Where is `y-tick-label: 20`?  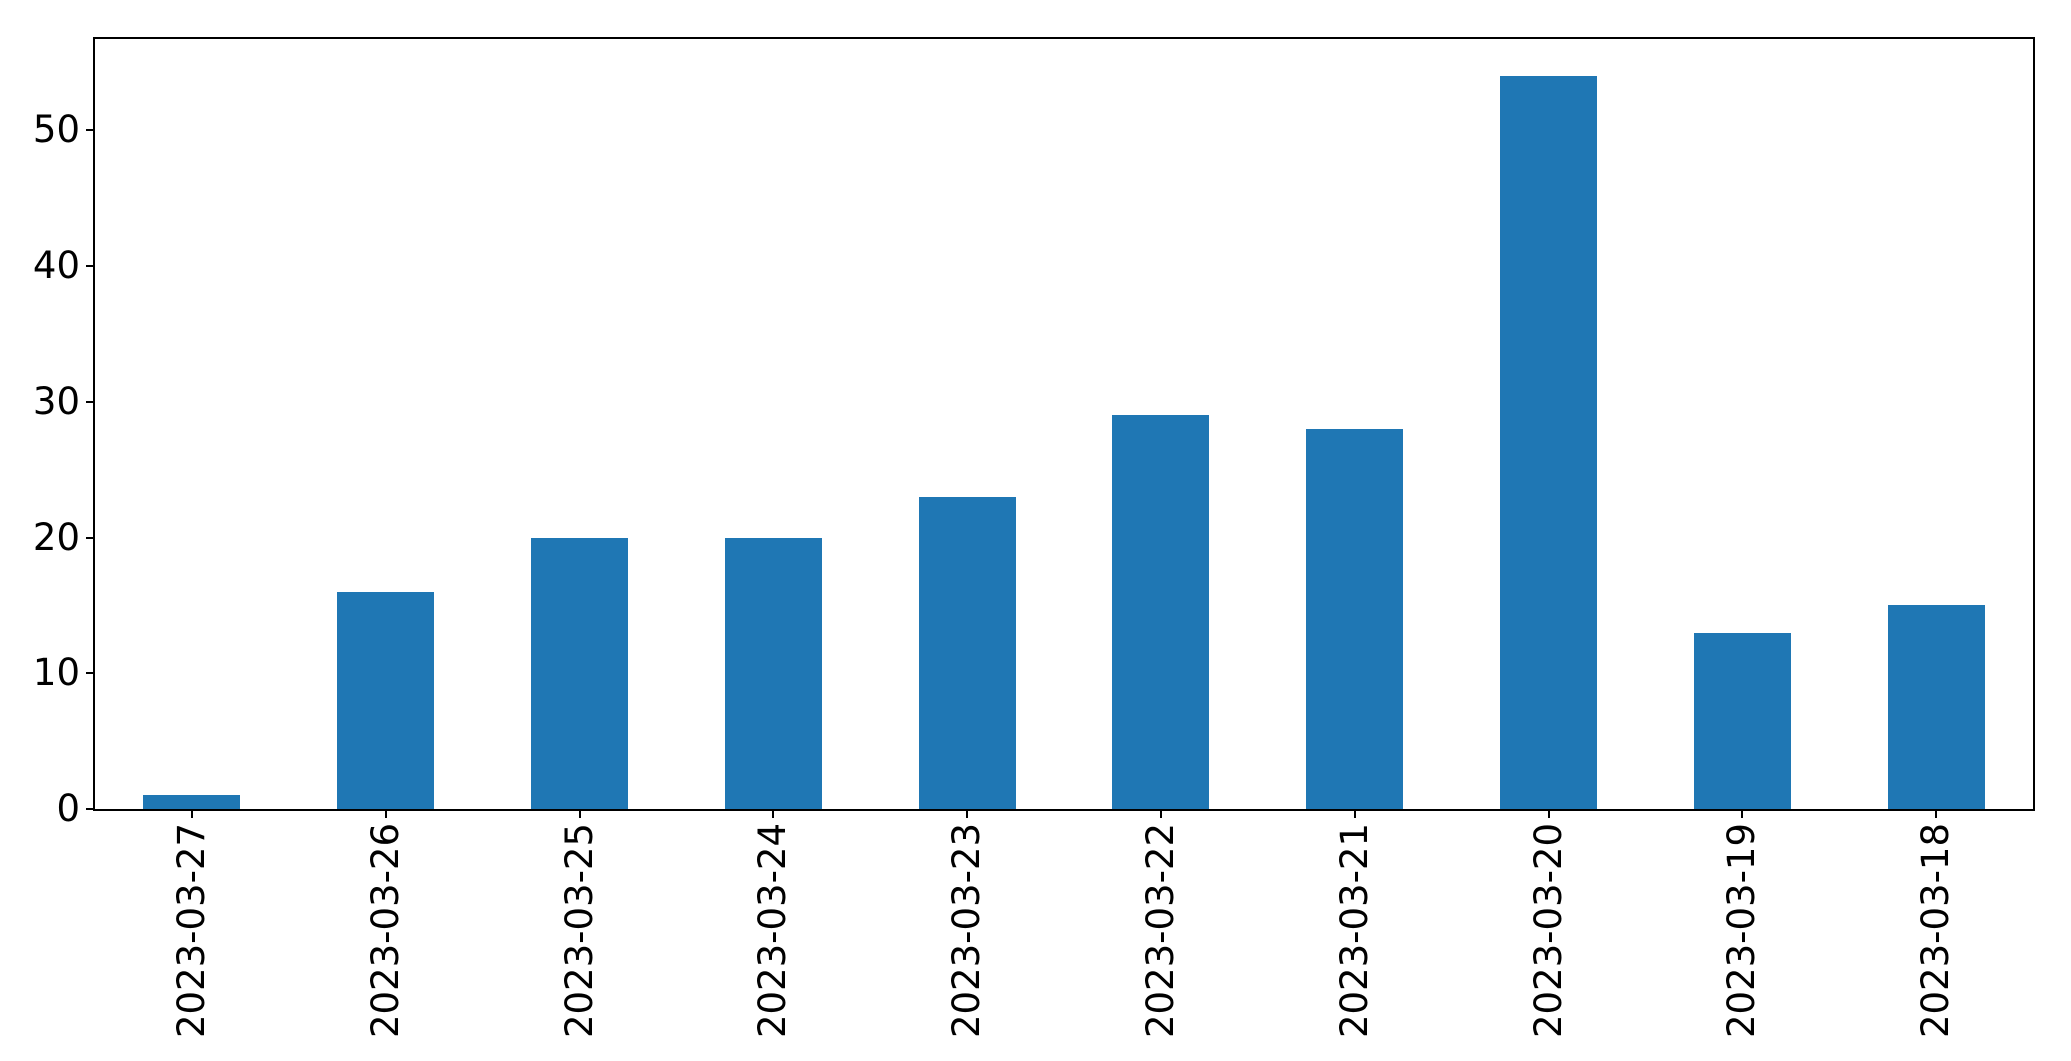 y-tick-label: 20 is located at coordinates (56, 537).